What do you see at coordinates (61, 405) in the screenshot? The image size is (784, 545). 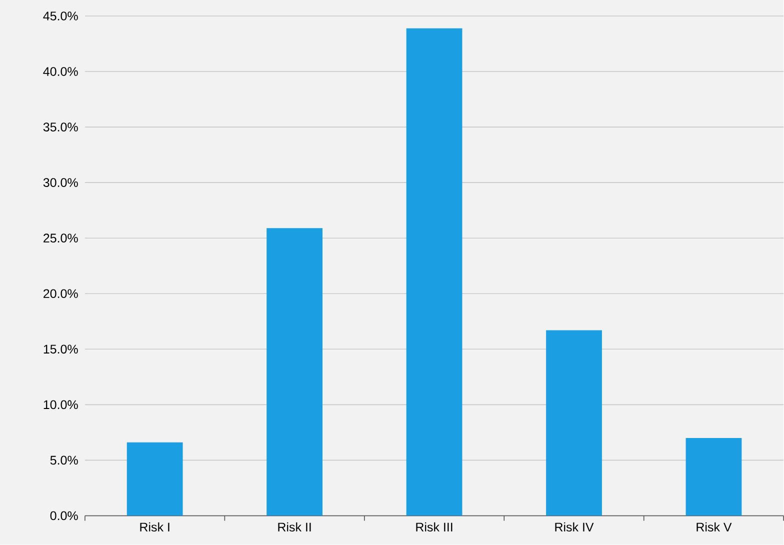 I see `y-tick-label: 10.0%` at bounding box center [61, 405].